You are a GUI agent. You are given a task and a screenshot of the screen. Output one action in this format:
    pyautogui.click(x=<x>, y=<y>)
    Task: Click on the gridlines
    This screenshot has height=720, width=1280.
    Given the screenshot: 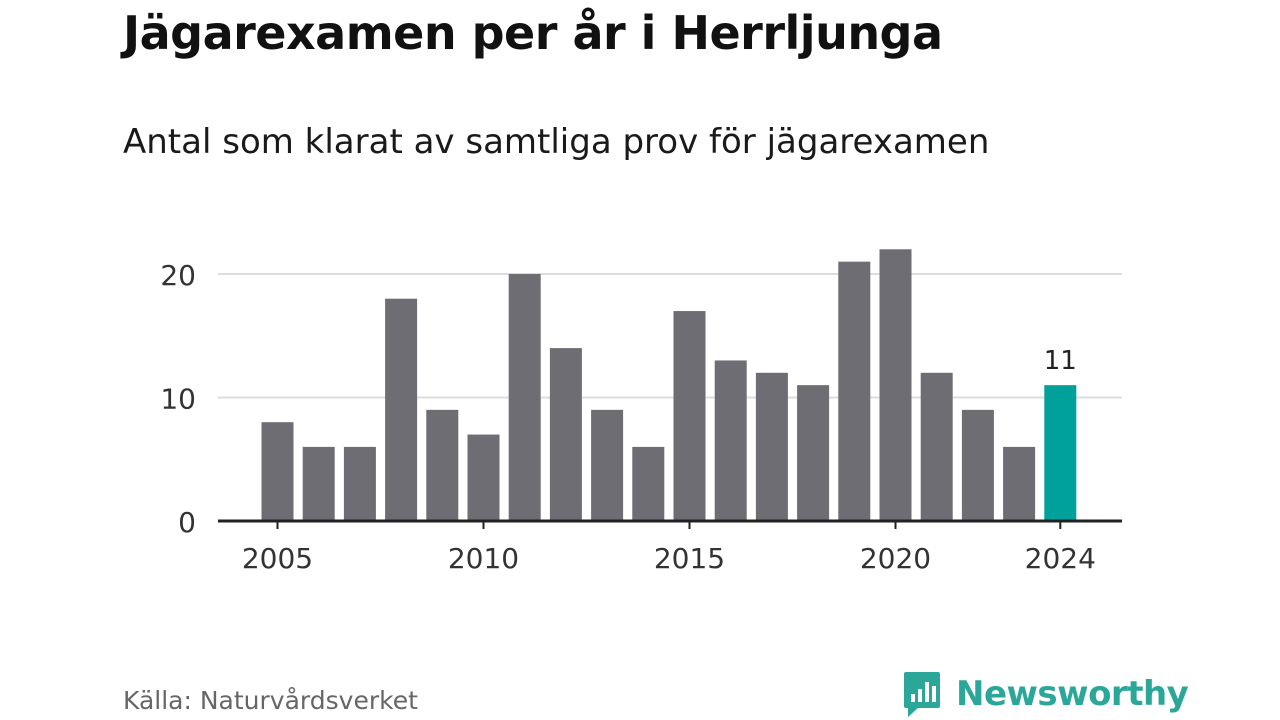 What is the action you would take?
    pyautogui.click(x=670, y=336)
    